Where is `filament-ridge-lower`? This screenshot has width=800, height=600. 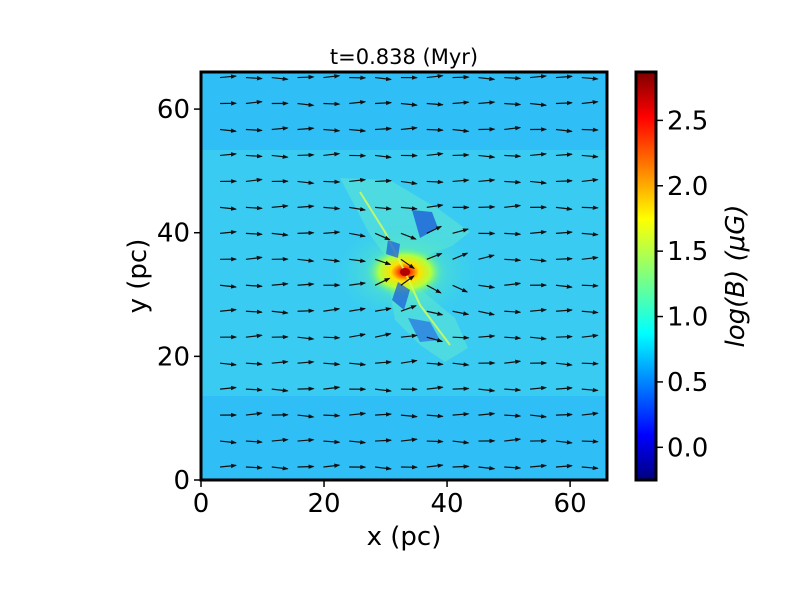 filament-ridge-lower is located at coordinates (427, 308).